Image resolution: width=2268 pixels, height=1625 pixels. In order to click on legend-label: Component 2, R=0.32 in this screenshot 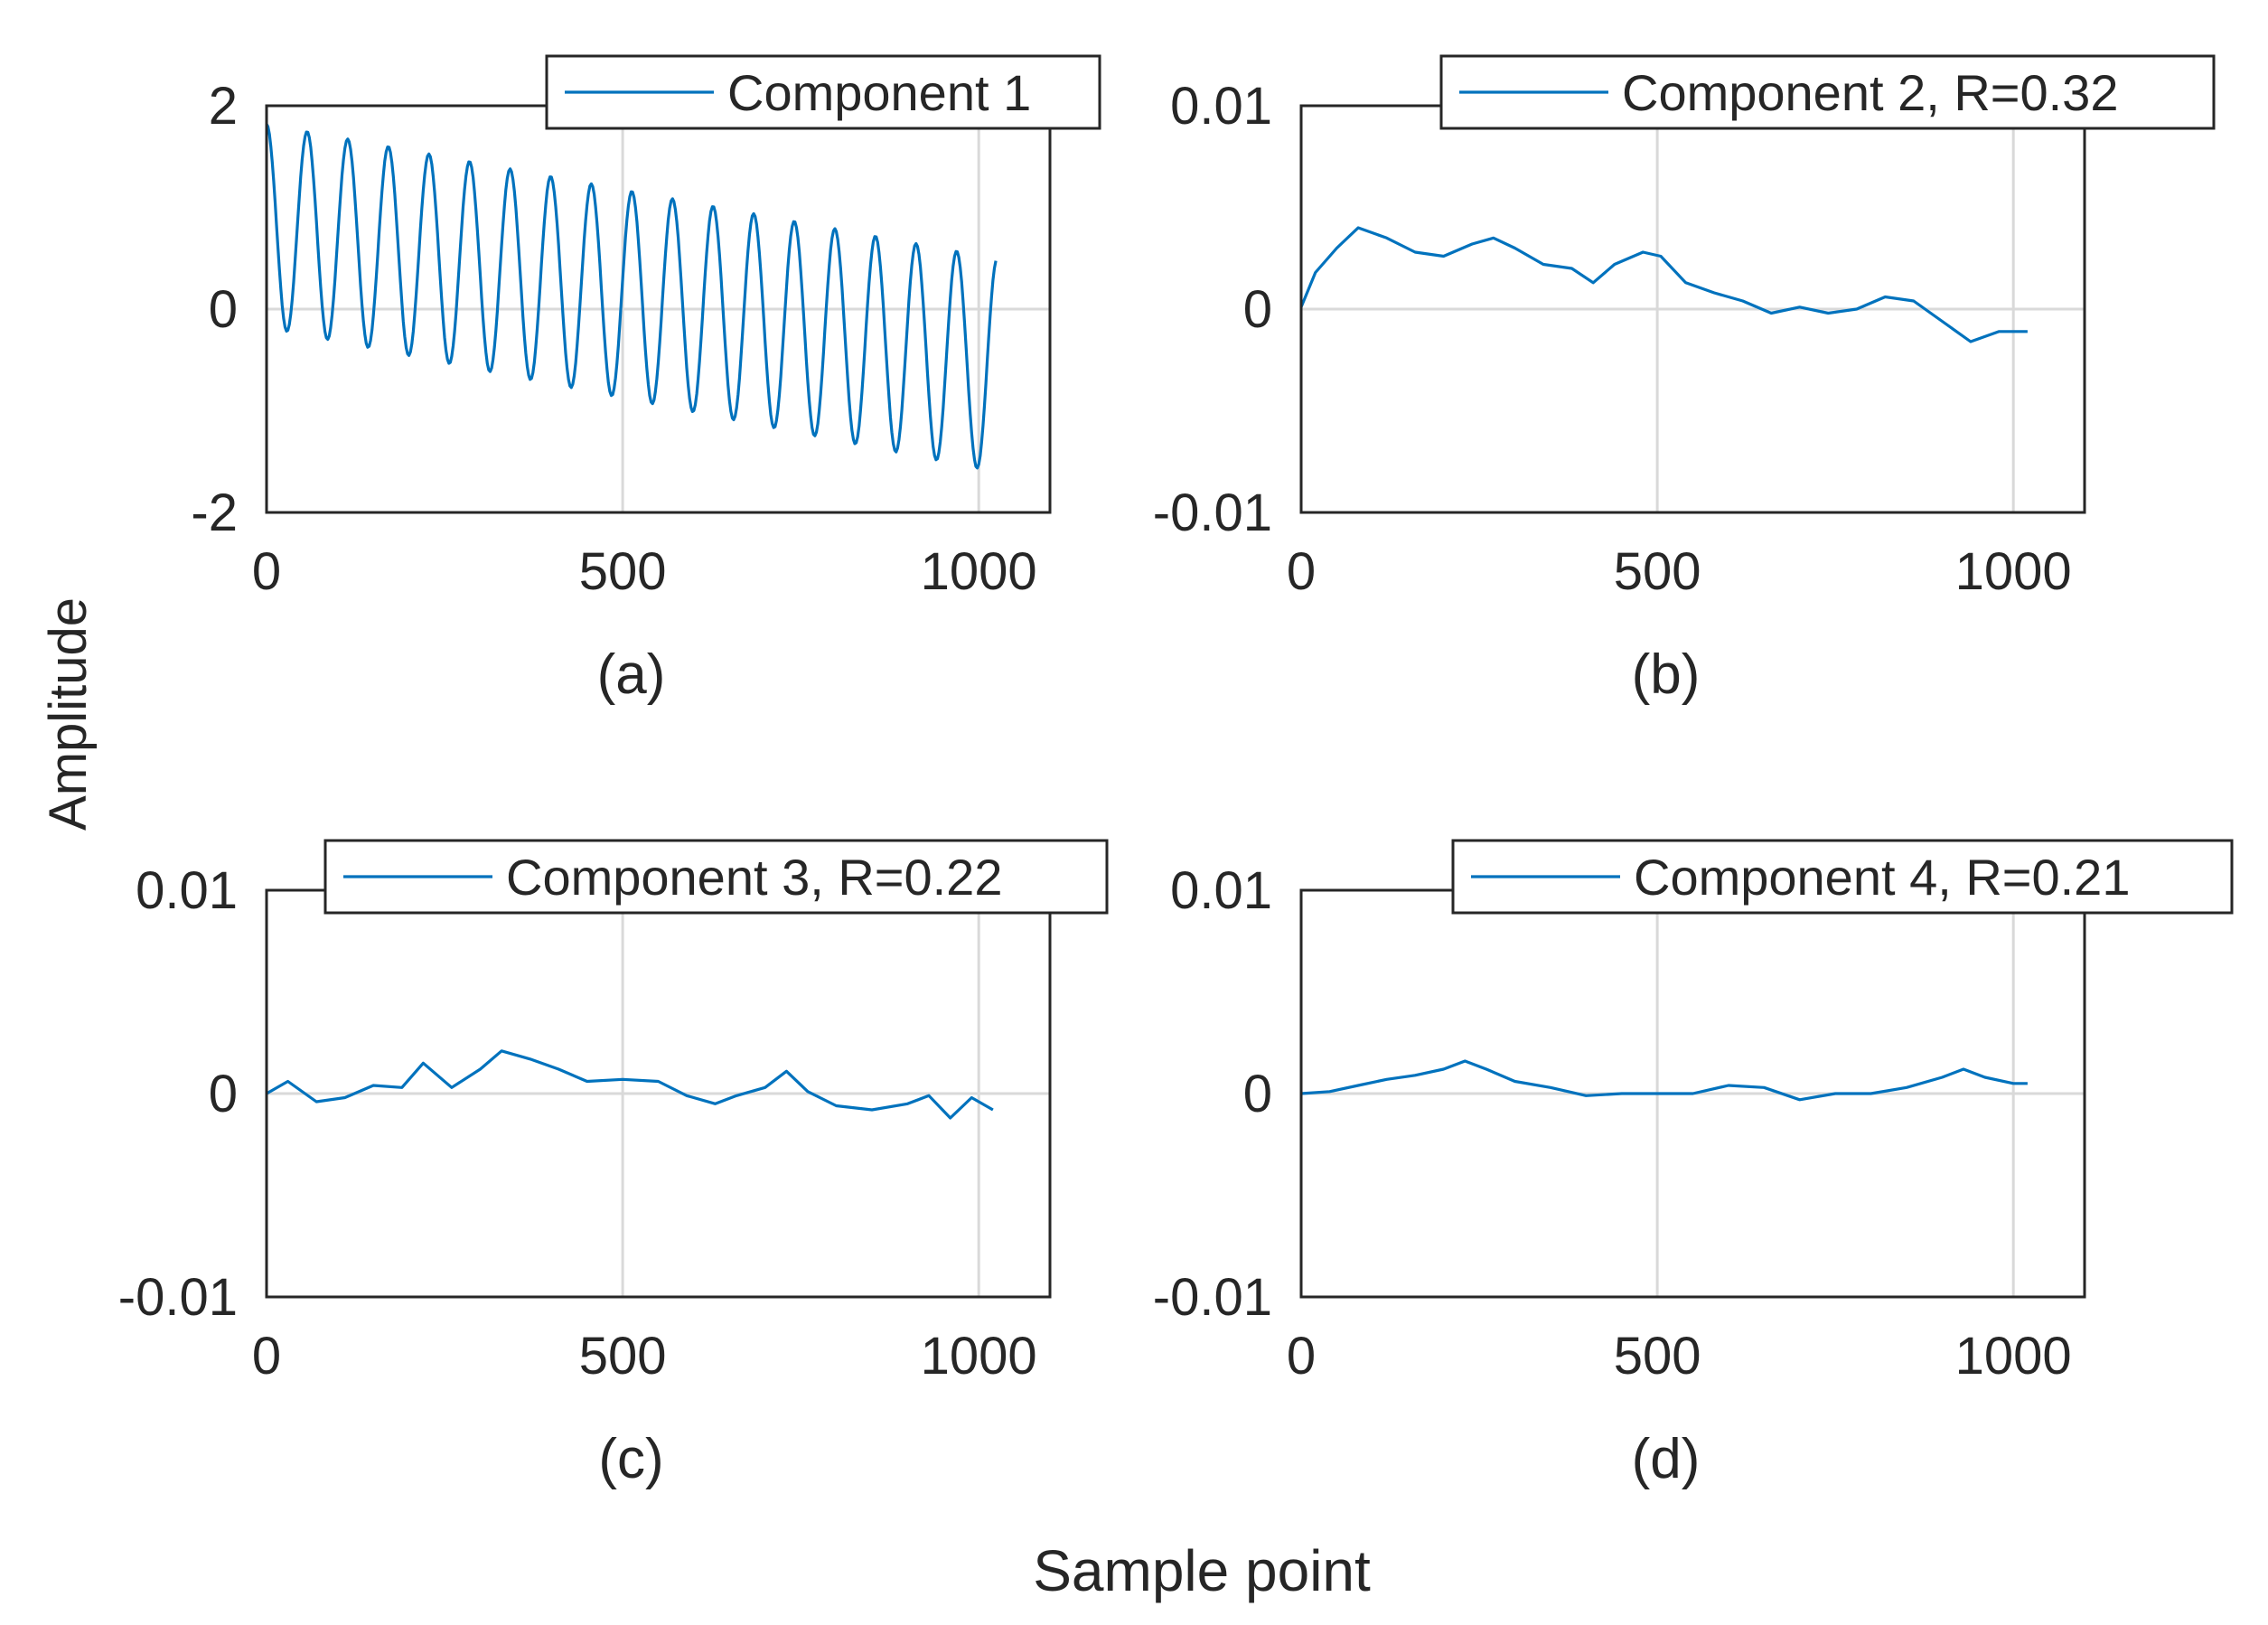, I will do `click(1870, 92)`.